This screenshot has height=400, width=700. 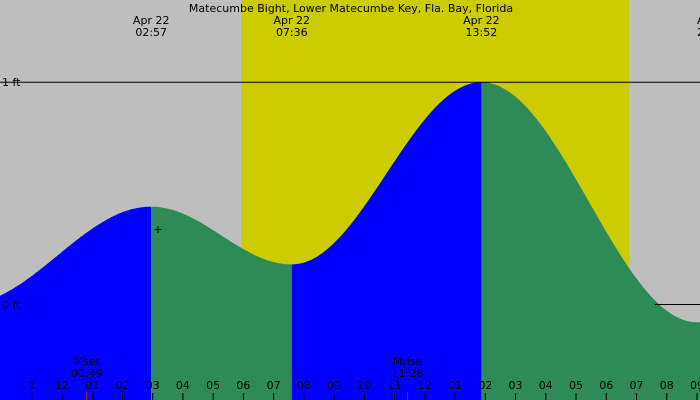 What do you see at coordinates (11, 304) in the screenshot?
I see `reference-line-label: 0 ft` at bounding box center [11, 304].